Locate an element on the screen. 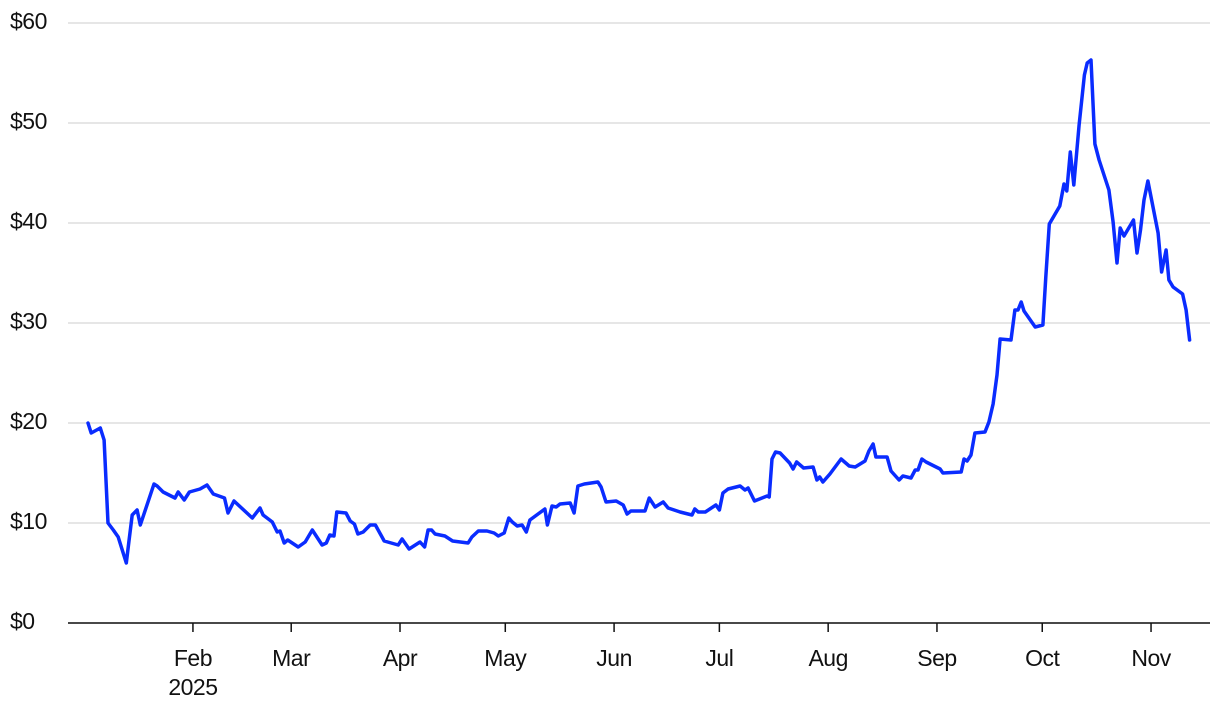 This screenshot has width=1220, height=712. y-tick-label: $50 is located at coordinates (28, 121).